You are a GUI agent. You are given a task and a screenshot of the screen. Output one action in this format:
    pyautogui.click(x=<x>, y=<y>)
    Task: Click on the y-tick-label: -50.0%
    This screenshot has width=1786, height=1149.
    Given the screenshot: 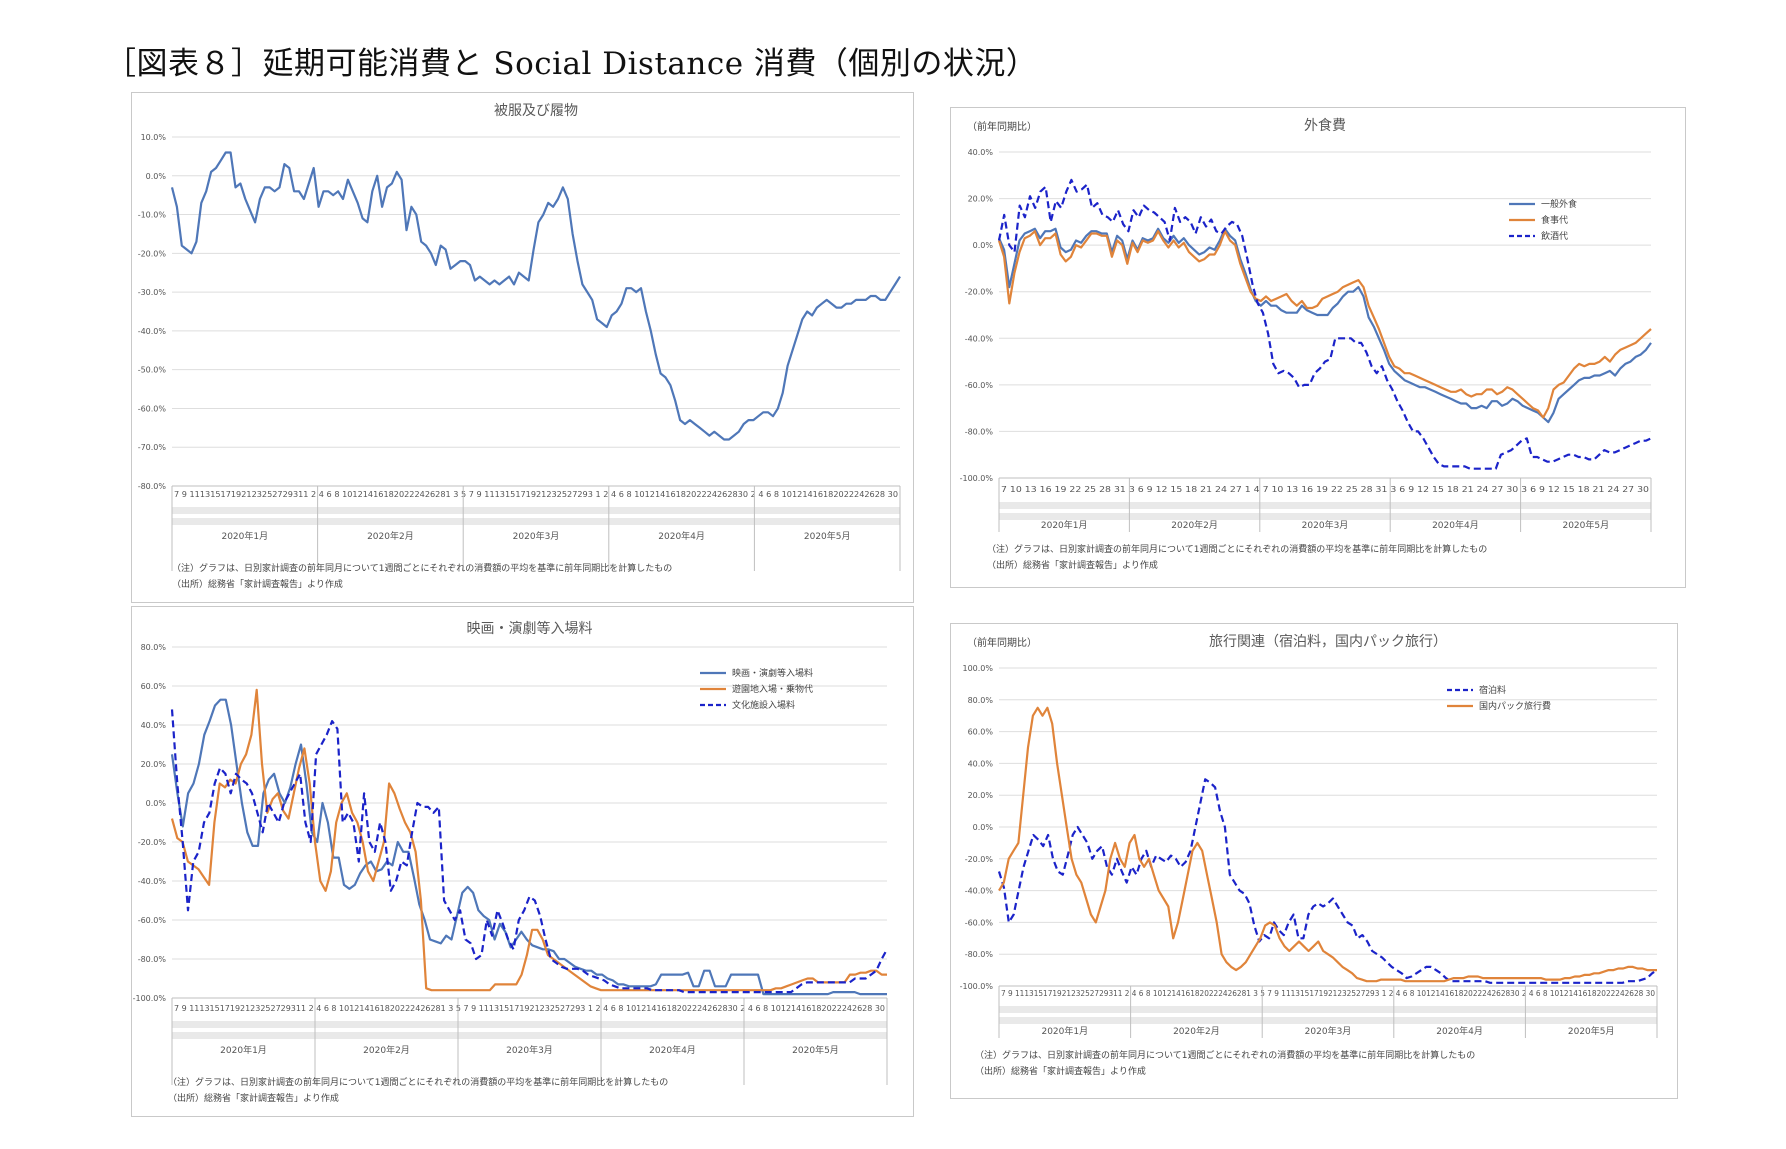 What is the action you would take?
    pyautogui.click(x=152, y=370)
    